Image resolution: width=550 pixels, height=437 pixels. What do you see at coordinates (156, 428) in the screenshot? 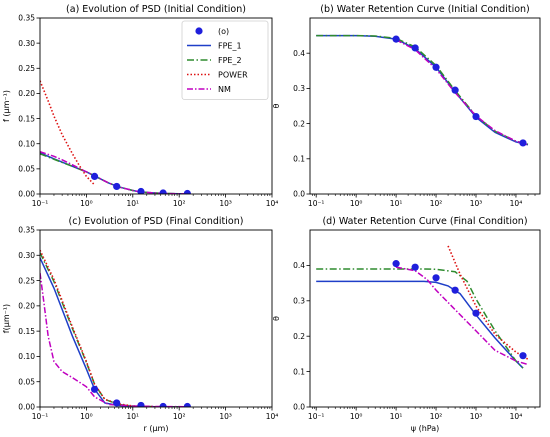
I see `x-axis-label: r (μm)` at bounding box center [156, 428].